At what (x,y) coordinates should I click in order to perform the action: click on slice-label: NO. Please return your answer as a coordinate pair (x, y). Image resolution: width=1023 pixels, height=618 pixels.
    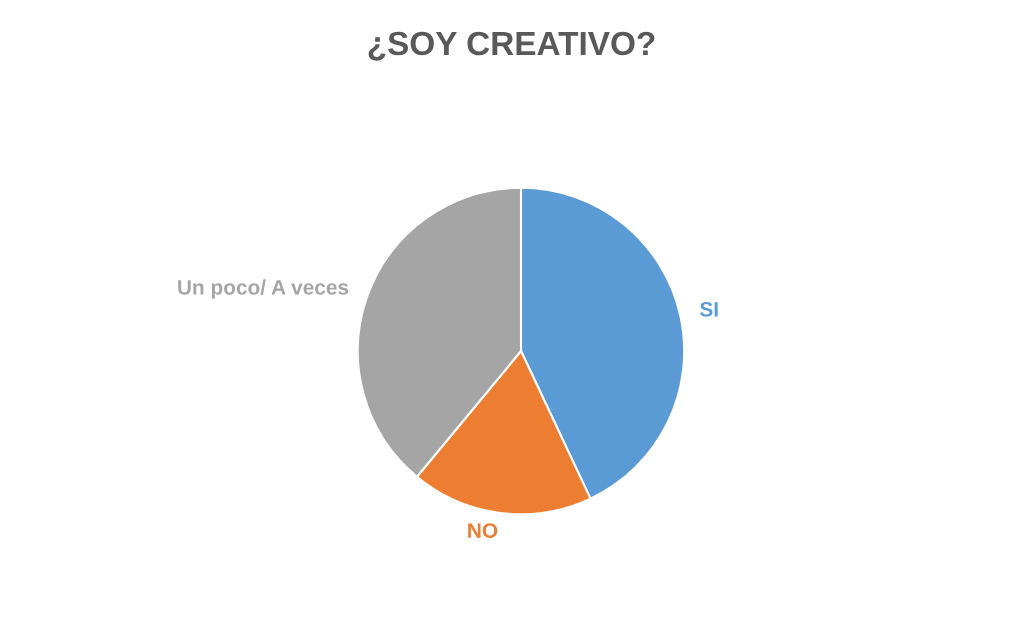
    Looking at the image, I should click on (483, 530).